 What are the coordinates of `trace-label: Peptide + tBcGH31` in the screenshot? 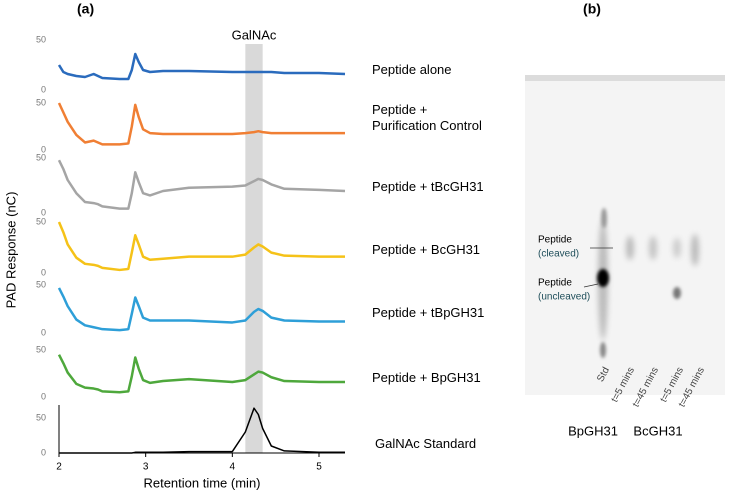 It's located at (428, 186).